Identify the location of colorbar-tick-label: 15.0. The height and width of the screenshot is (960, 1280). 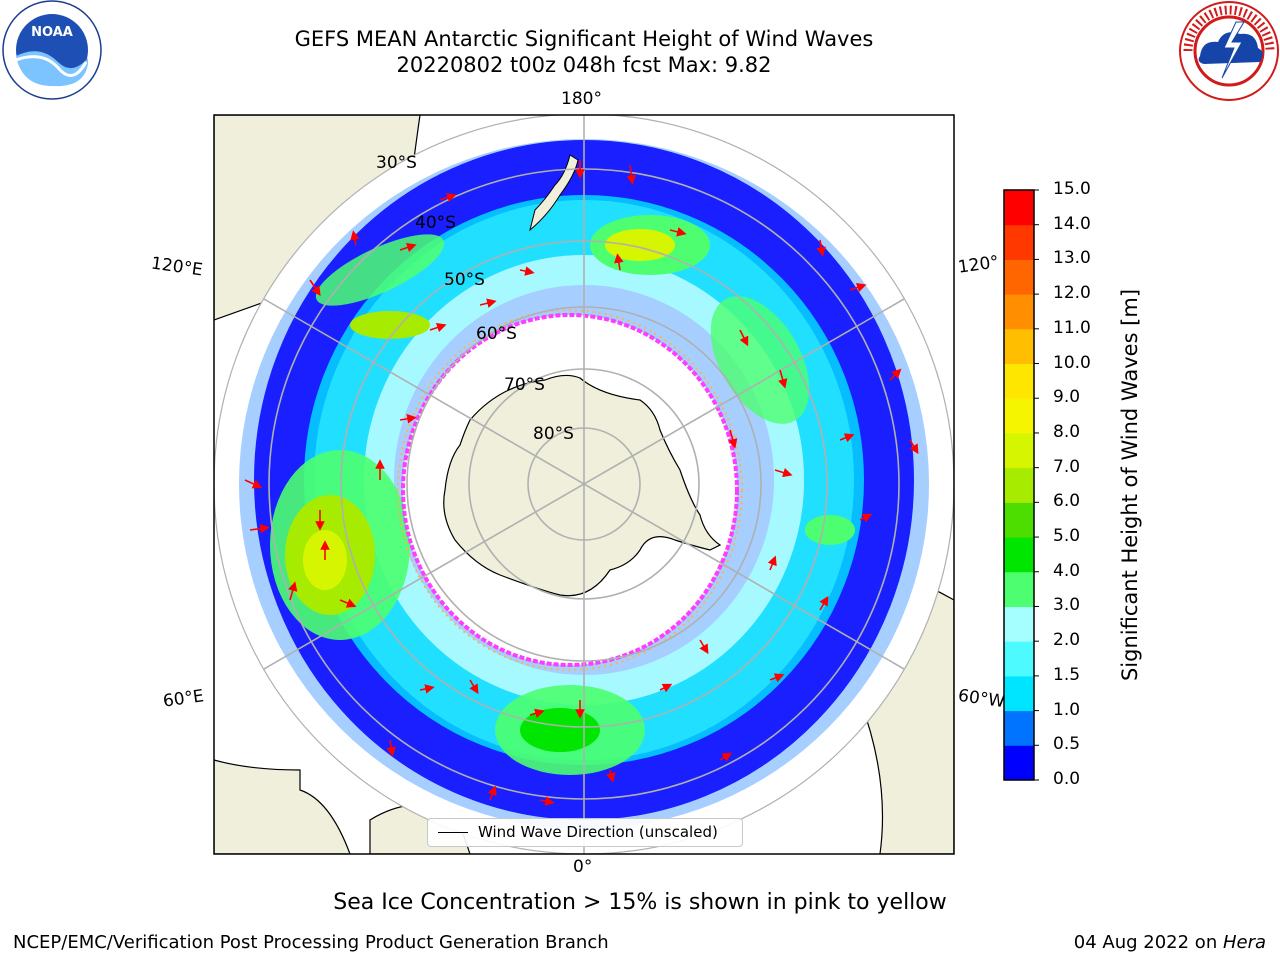
(1072, 189).